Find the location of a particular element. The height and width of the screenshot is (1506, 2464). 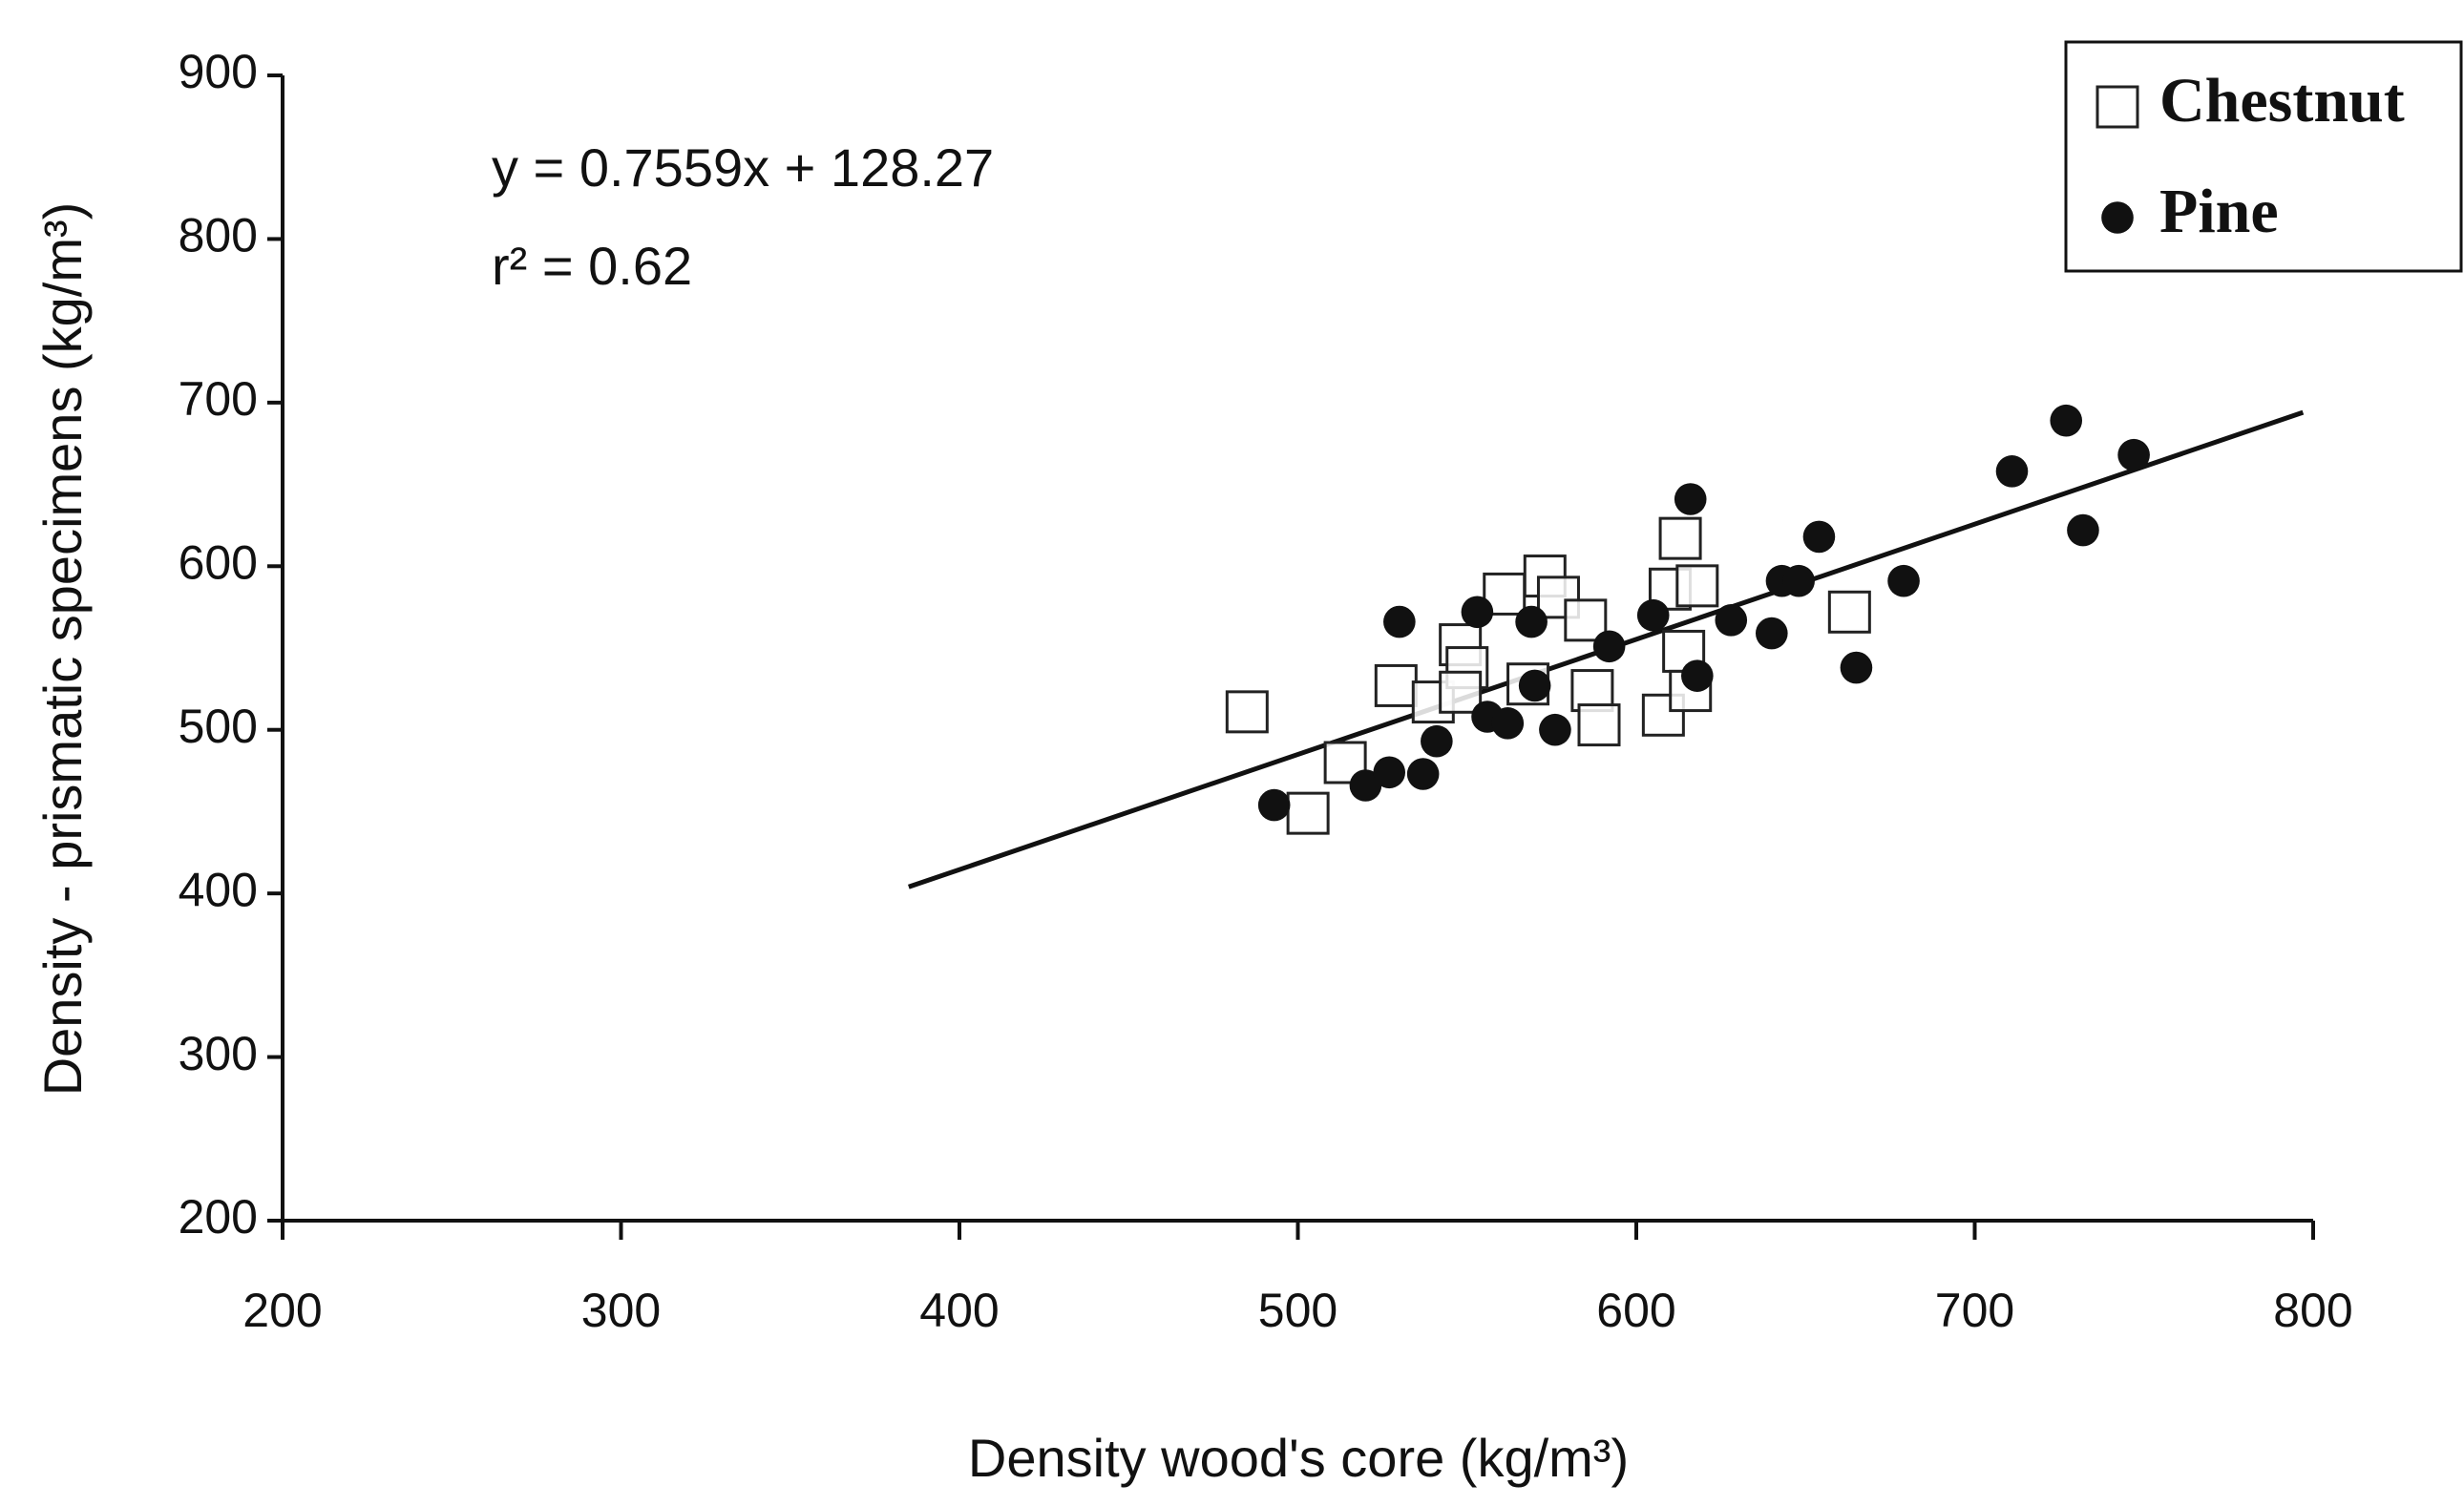

x-tick-label: 800 is located at coordinates (2312, 1310).